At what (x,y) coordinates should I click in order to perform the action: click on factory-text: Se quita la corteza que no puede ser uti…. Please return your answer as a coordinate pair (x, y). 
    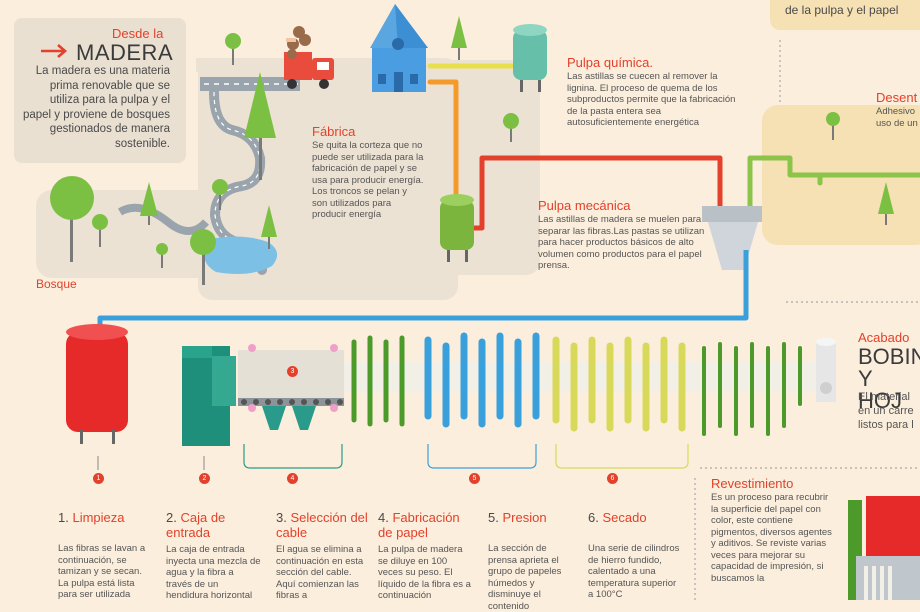
    Looking at the image, I should click on (368, 180).